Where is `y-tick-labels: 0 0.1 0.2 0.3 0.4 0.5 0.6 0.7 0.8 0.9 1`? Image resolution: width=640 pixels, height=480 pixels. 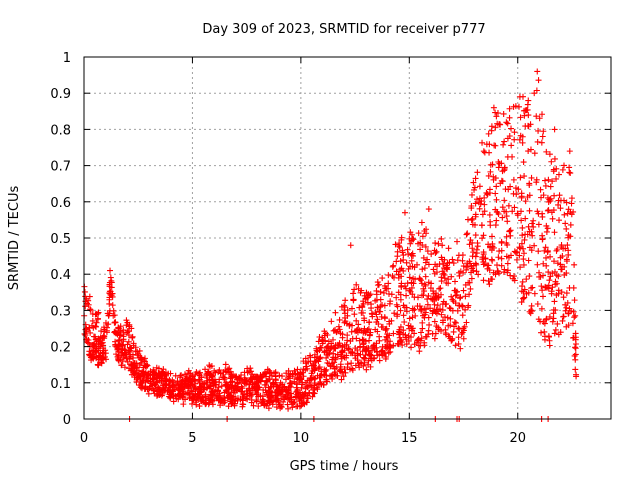
y-tick-labels: 0 0.1 0.2 0.3 0.4 0.5 0.6 0.7 0.8 0.9 1 is located at coordinates (60, 239).